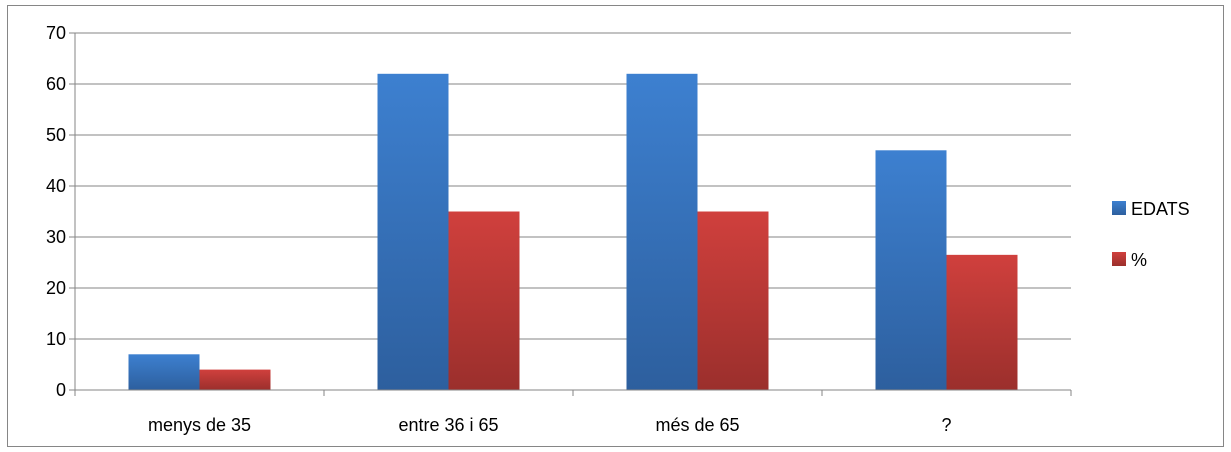 This screenshot has width=1231, height=452. I want to click on legend-label: %, so click(1139, 260).